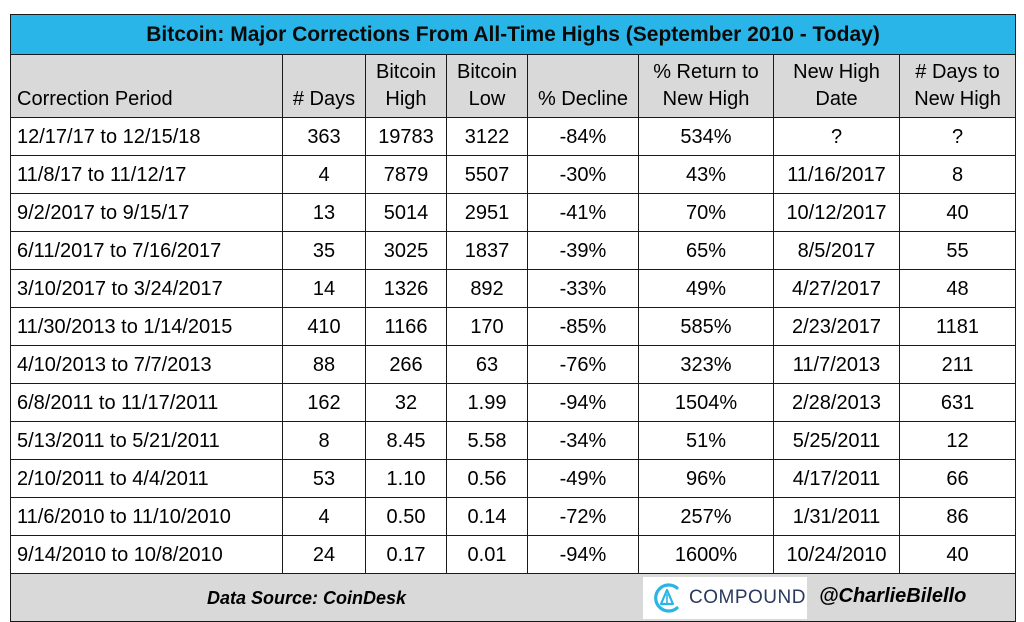 The height and width of the screenshot is (622, 1024). What do you see at coordinates (583, 440) in the screenshot?
I see `decline-cell: -34%` at bounding box center [583, 440].